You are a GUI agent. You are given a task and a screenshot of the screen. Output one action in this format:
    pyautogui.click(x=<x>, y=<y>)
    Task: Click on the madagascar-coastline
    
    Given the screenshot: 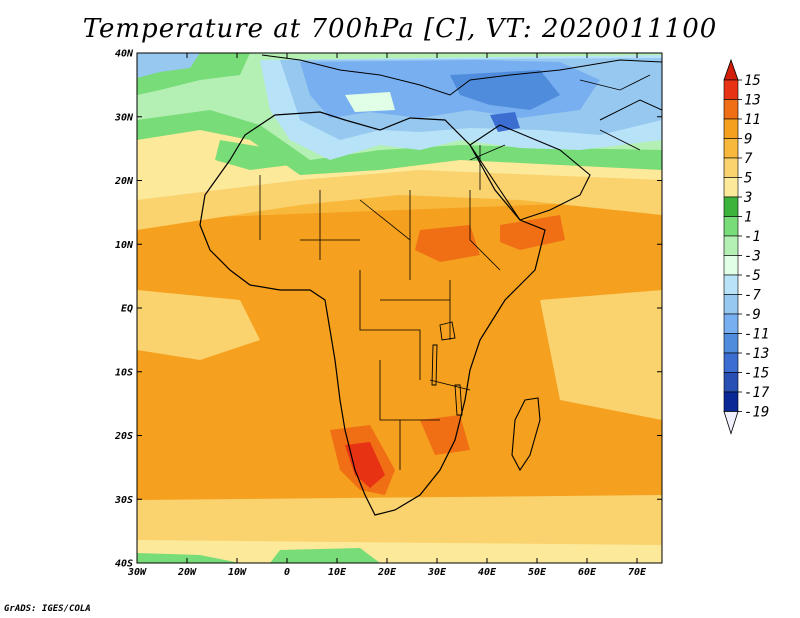 What is the action you would take?
    pyautogui.click(x=526, y=434)
    